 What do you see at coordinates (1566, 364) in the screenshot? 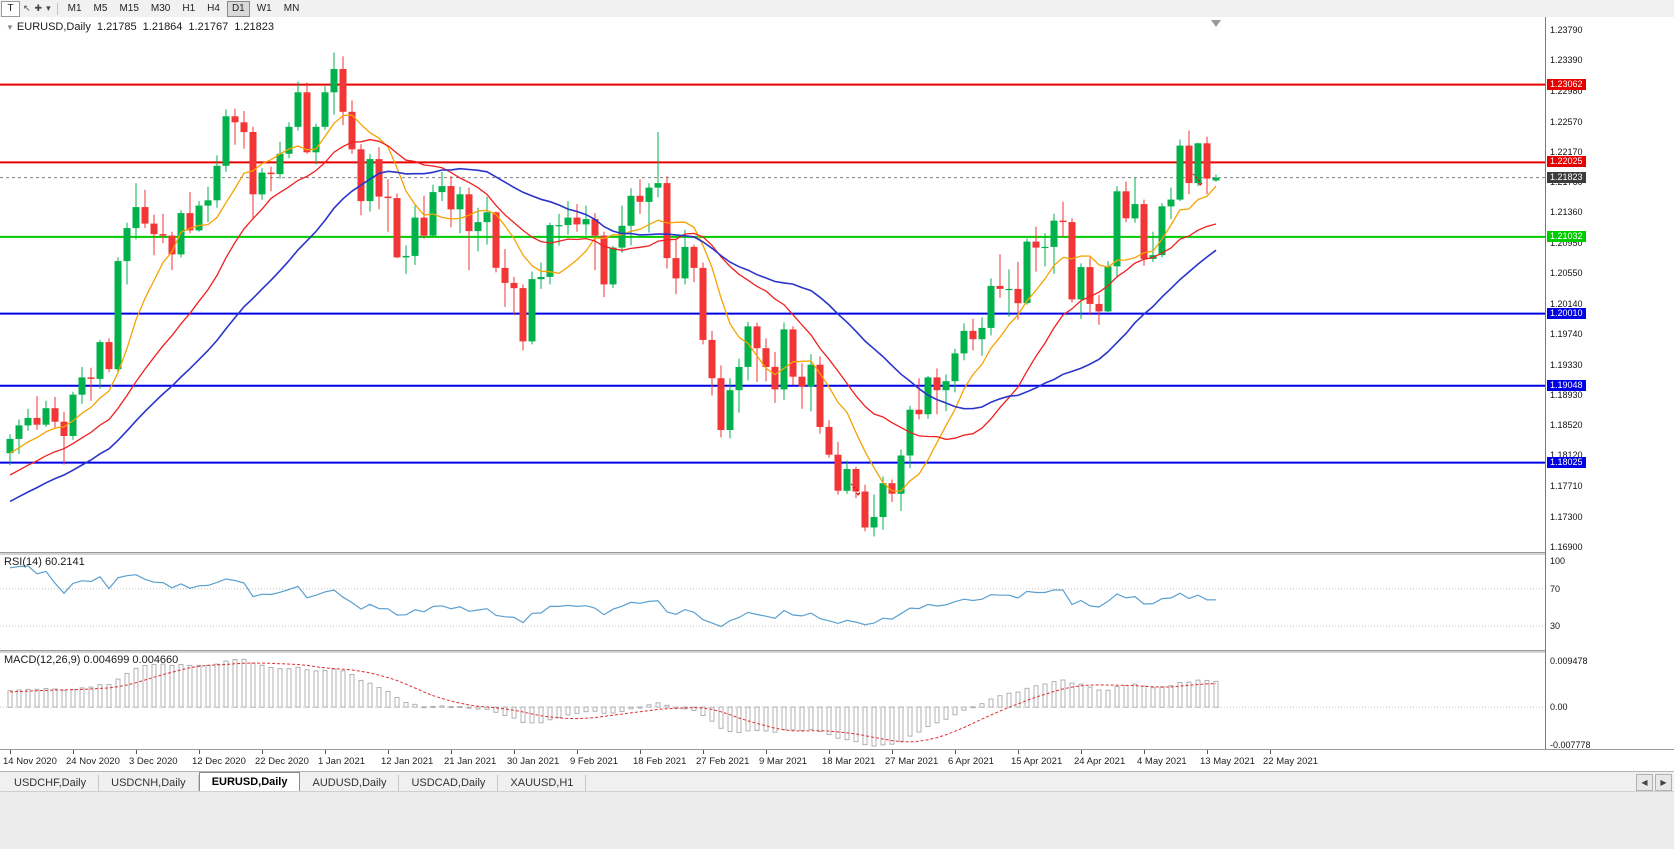
I see `price-tick: 1.19330` at bounding box center [1566, 364].